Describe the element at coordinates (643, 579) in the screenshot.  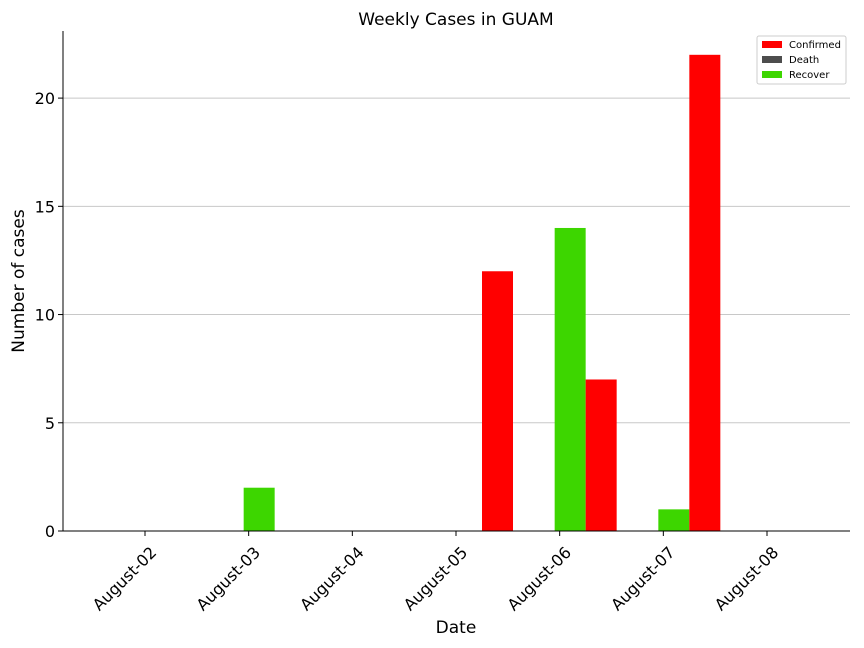
I see `x-tick-label: August-07` at that location.